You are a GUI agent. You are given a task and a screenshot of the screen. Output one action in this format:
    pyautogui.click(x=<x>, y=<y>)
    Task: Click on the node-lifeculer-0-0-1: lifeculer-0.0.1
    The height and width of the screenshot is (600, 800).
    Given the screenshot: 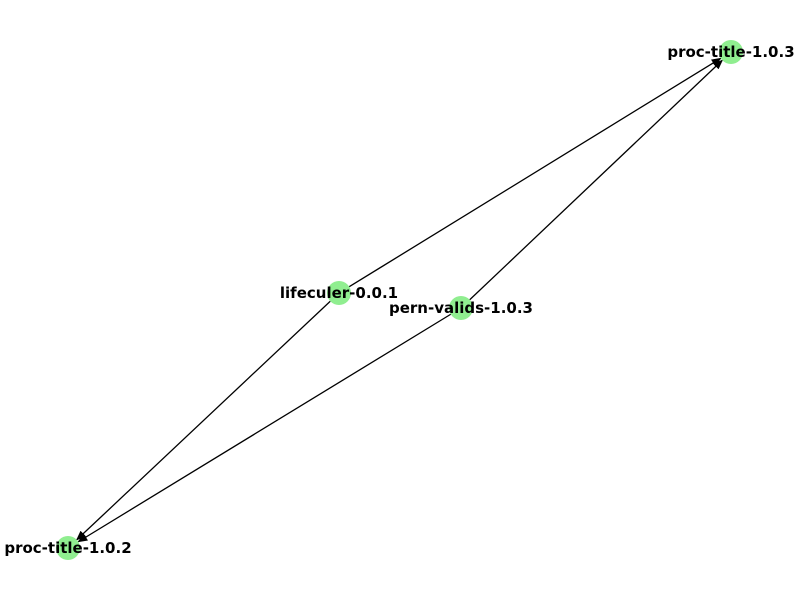 What is the action you would take?
    pyautogui.click(x=339, y=293)
    